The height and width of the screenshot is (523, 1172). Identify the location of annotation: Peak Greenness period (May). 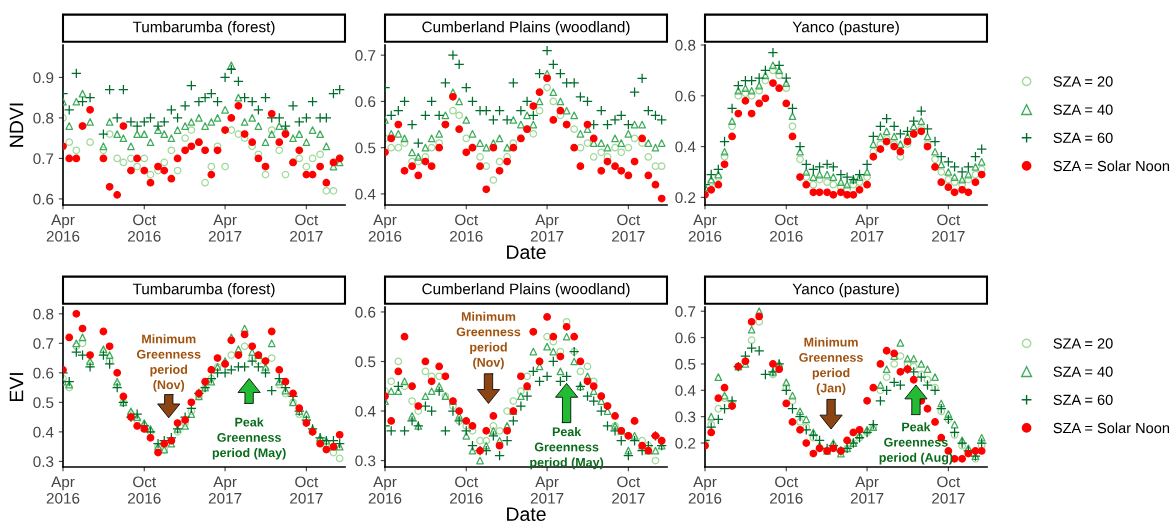
(249, 438).